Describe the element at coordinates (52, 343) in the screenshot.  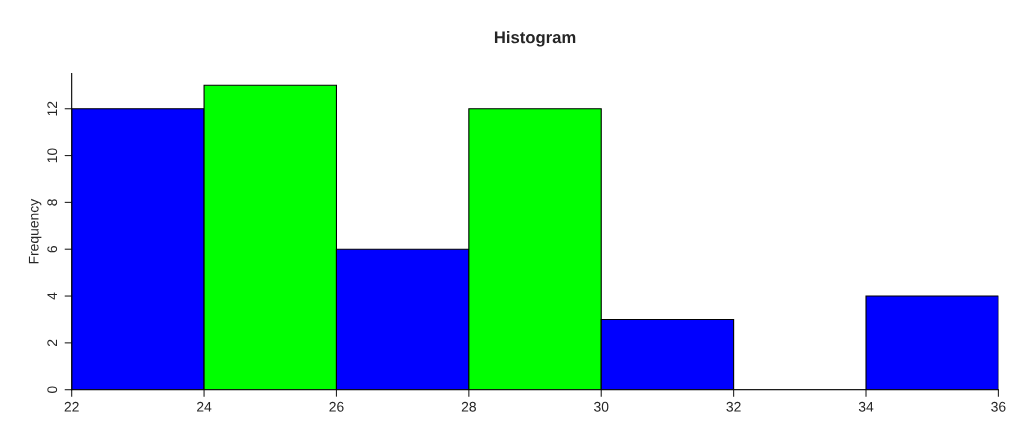
I see `y-tick-label: 2` at that location.